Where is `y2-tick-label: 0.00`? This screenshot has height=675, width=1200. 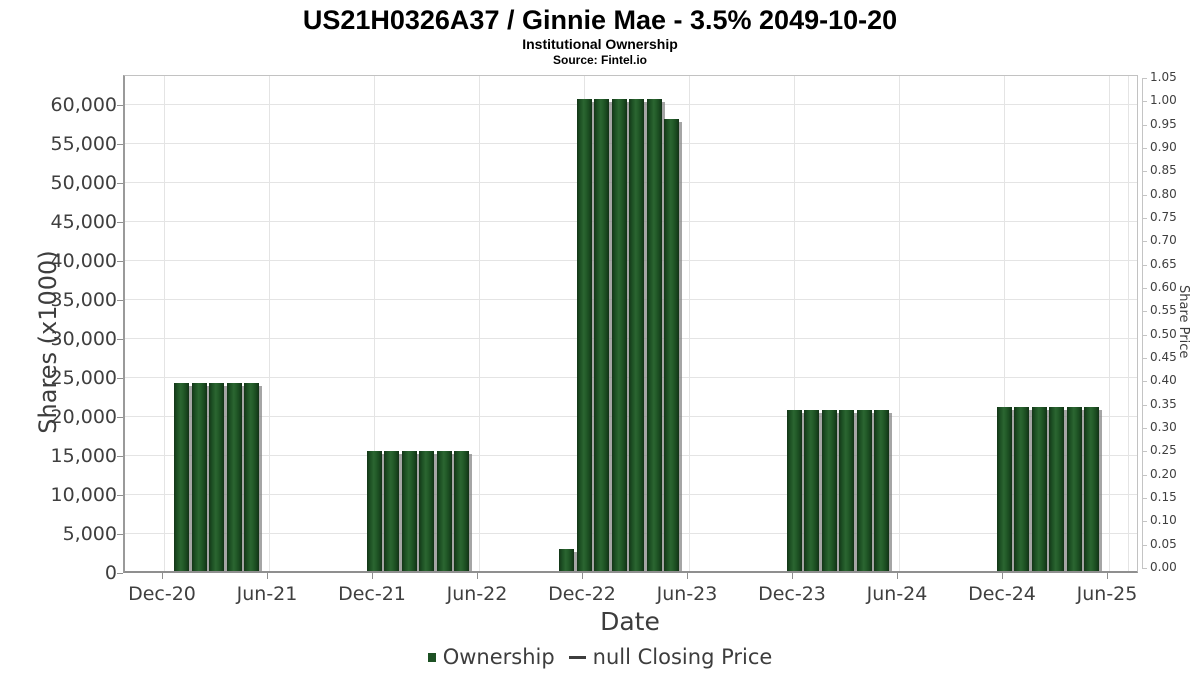 y2-tick-label: 0.00 is located at coordinates (1163, 567).